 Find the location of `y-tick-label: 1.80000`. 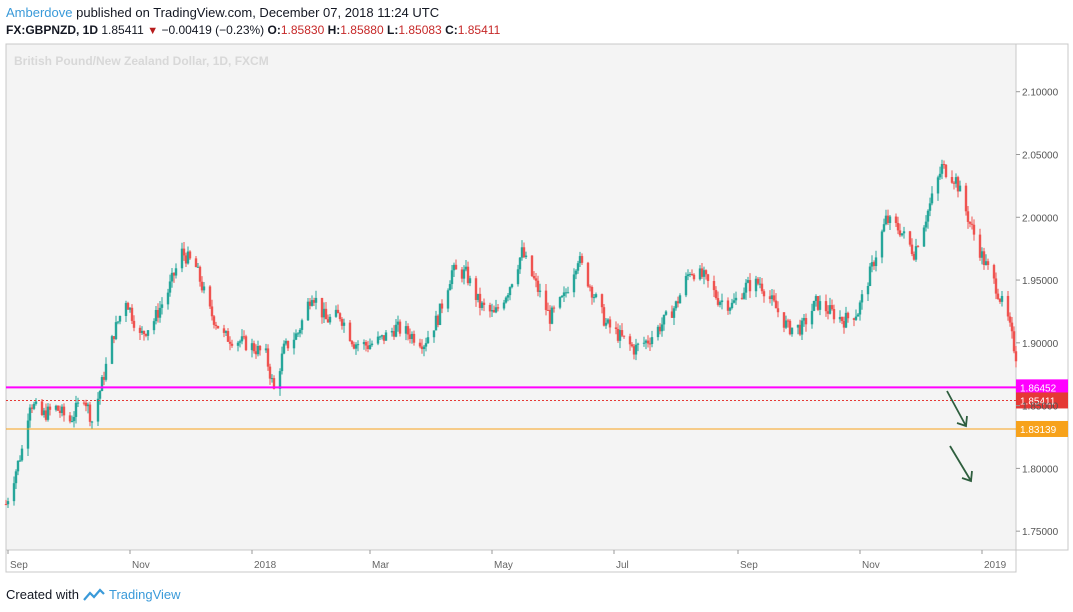

y-tick-label: 1.80000 is located at coordinates (1040, 469).